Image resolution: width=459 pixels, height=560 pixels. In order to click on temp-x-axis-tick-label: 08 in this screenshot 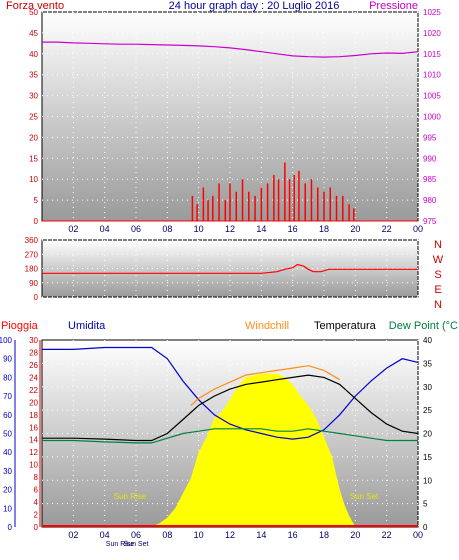, I will do `click(167, 535)`.